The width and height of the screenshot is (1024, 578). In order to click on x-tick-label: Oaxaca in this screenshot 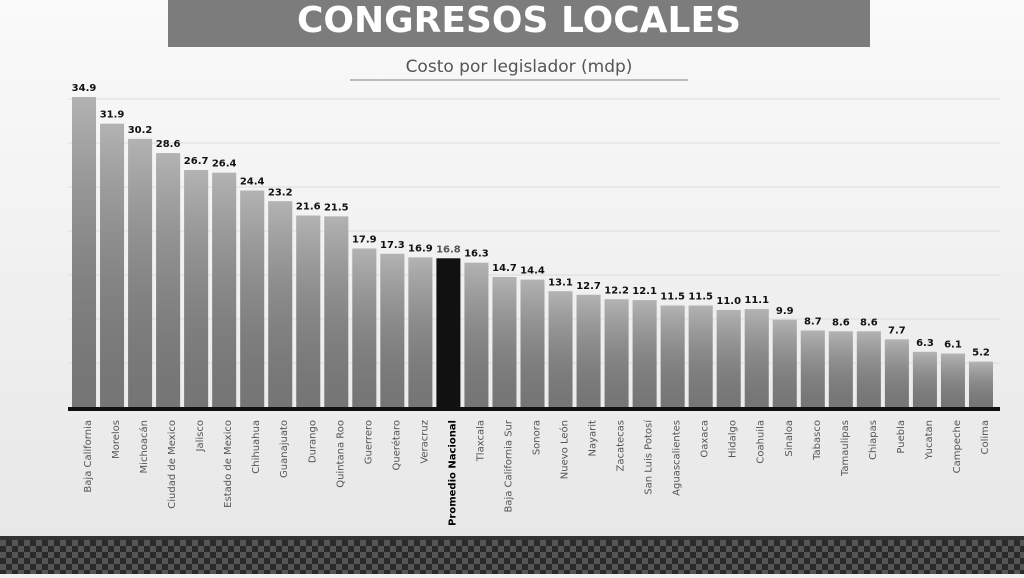, I will do `click(705, 439)`.